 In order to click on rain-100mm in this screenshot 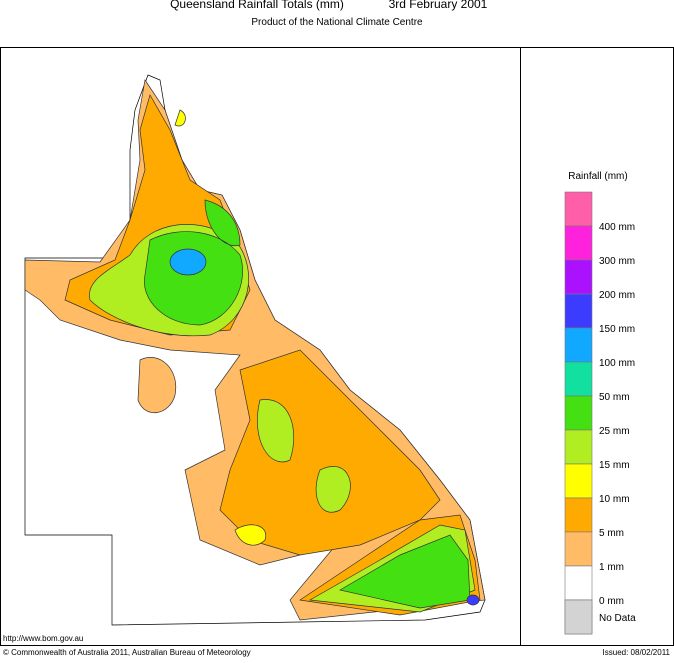, I will do `click(188, 262)`.